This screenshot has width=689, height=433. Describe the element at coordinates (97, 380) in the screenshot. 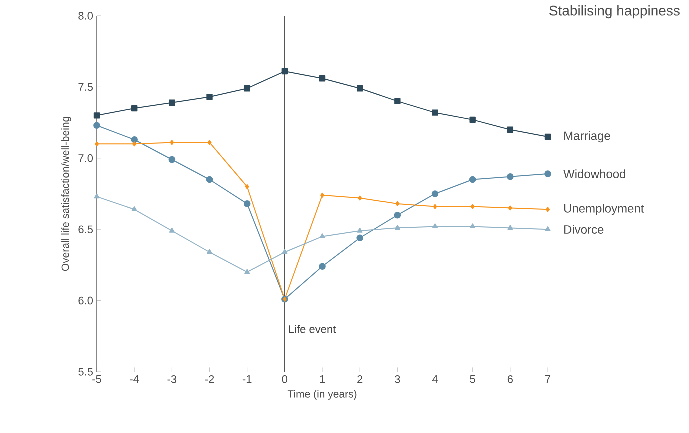

I see `x-tick-label: -5` at that location.